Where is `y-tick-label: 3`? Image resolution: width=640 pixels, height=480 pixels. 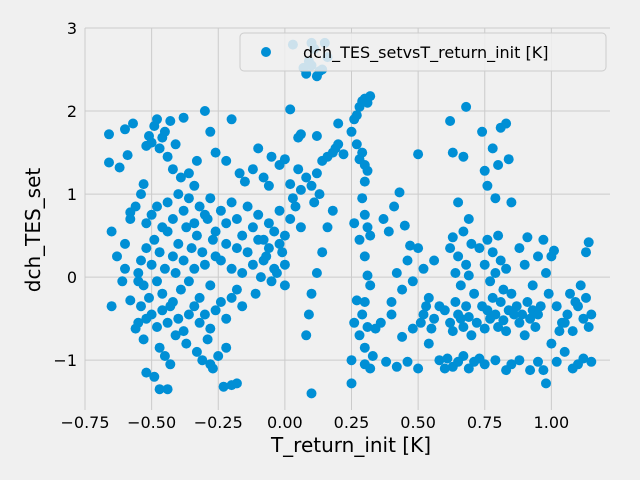
y-tick-label: 3 is located at coordinates (72, 28).